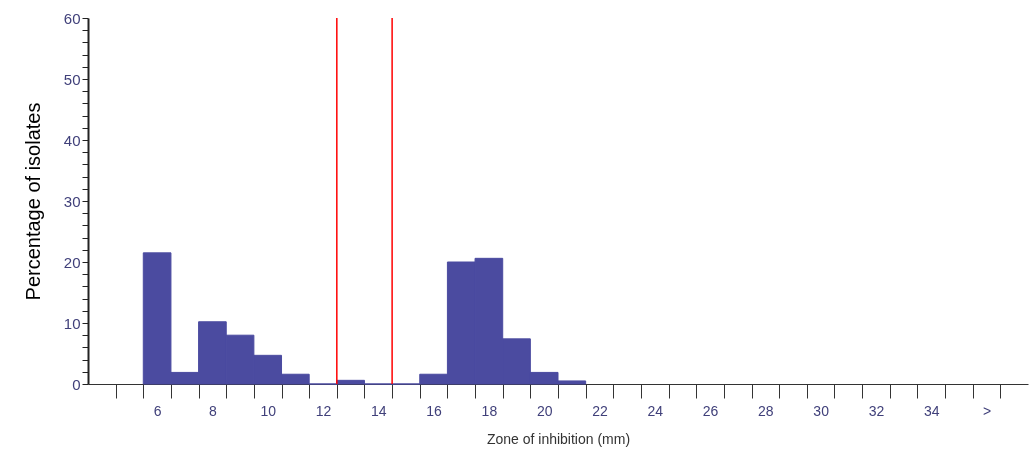 The height and width of the screenshot is (459, 1036). Describe the element at coordinates (821, 410) in the screenshot. I see `x-tick-label: 30` at that location.